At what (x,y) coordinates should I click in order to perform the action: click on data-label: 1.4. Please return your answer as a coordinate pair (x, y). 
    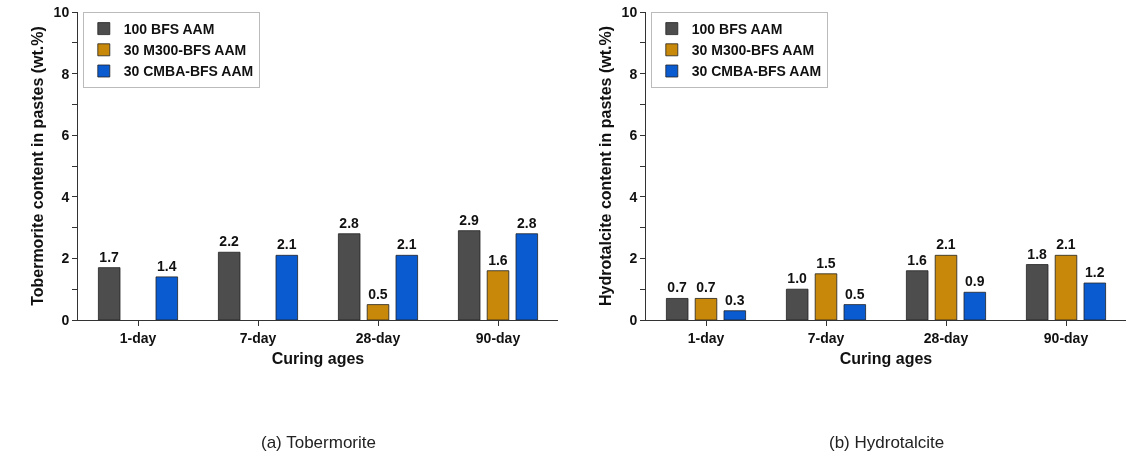
    Looking at the image, I should click on (166, 265).